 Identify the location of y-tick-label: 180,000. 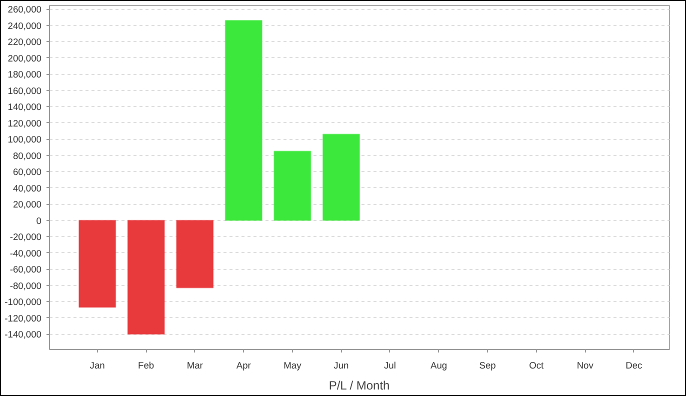
(25, 75).